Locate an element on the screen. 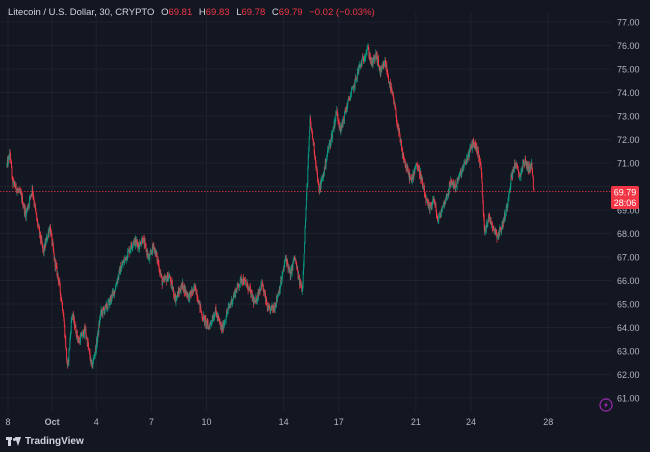 The height and width of the screenshot is (452, 650). lightning-icon is located at coordinates (606, 405).